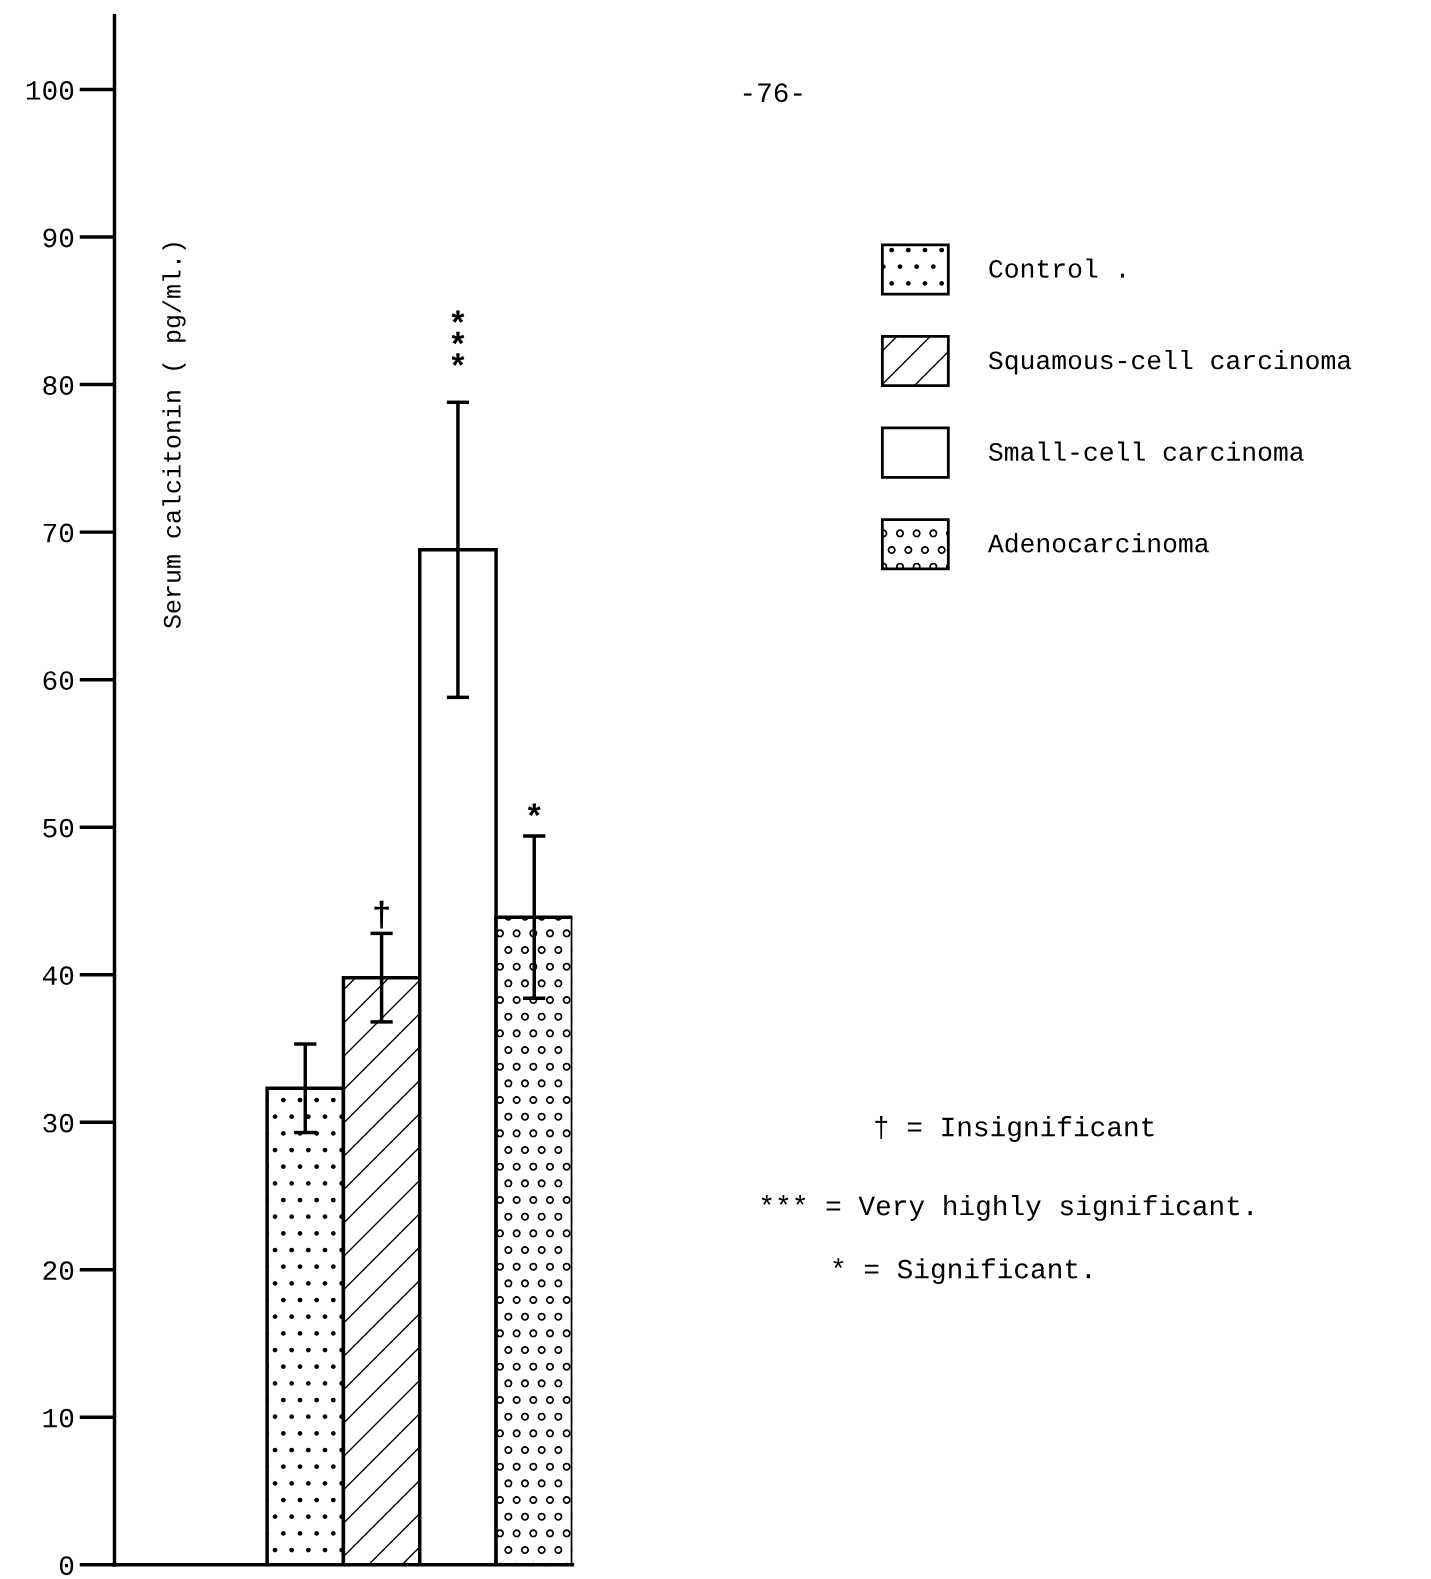 Image resolution: width=1431 pixels, height=1579 pixels. I want to click on y-tick-label: 70, so click(58, 533).